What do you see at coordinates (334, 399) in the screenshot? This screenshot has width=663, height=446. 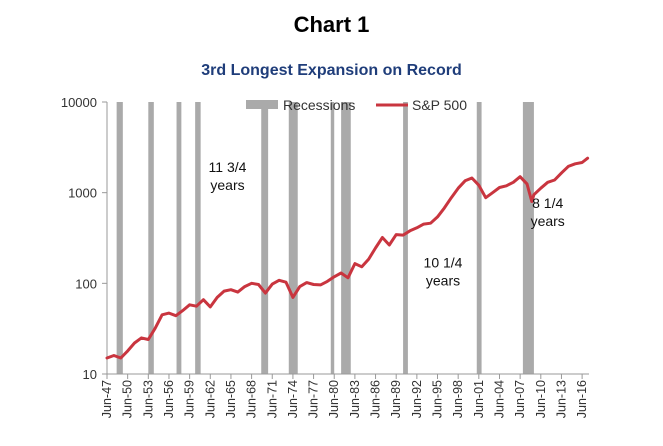 I see `x-tick-label: Jun-80` at bounding box center [334, 399].